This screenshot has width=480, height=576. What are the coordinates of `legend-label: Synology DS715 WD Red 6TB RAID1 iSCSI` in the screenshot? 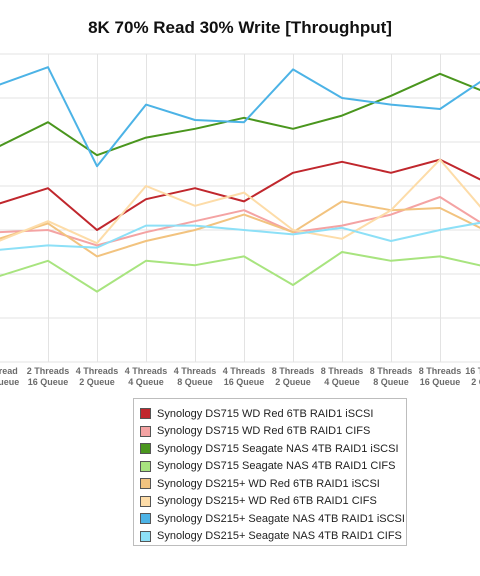 It's located at (265, 413).